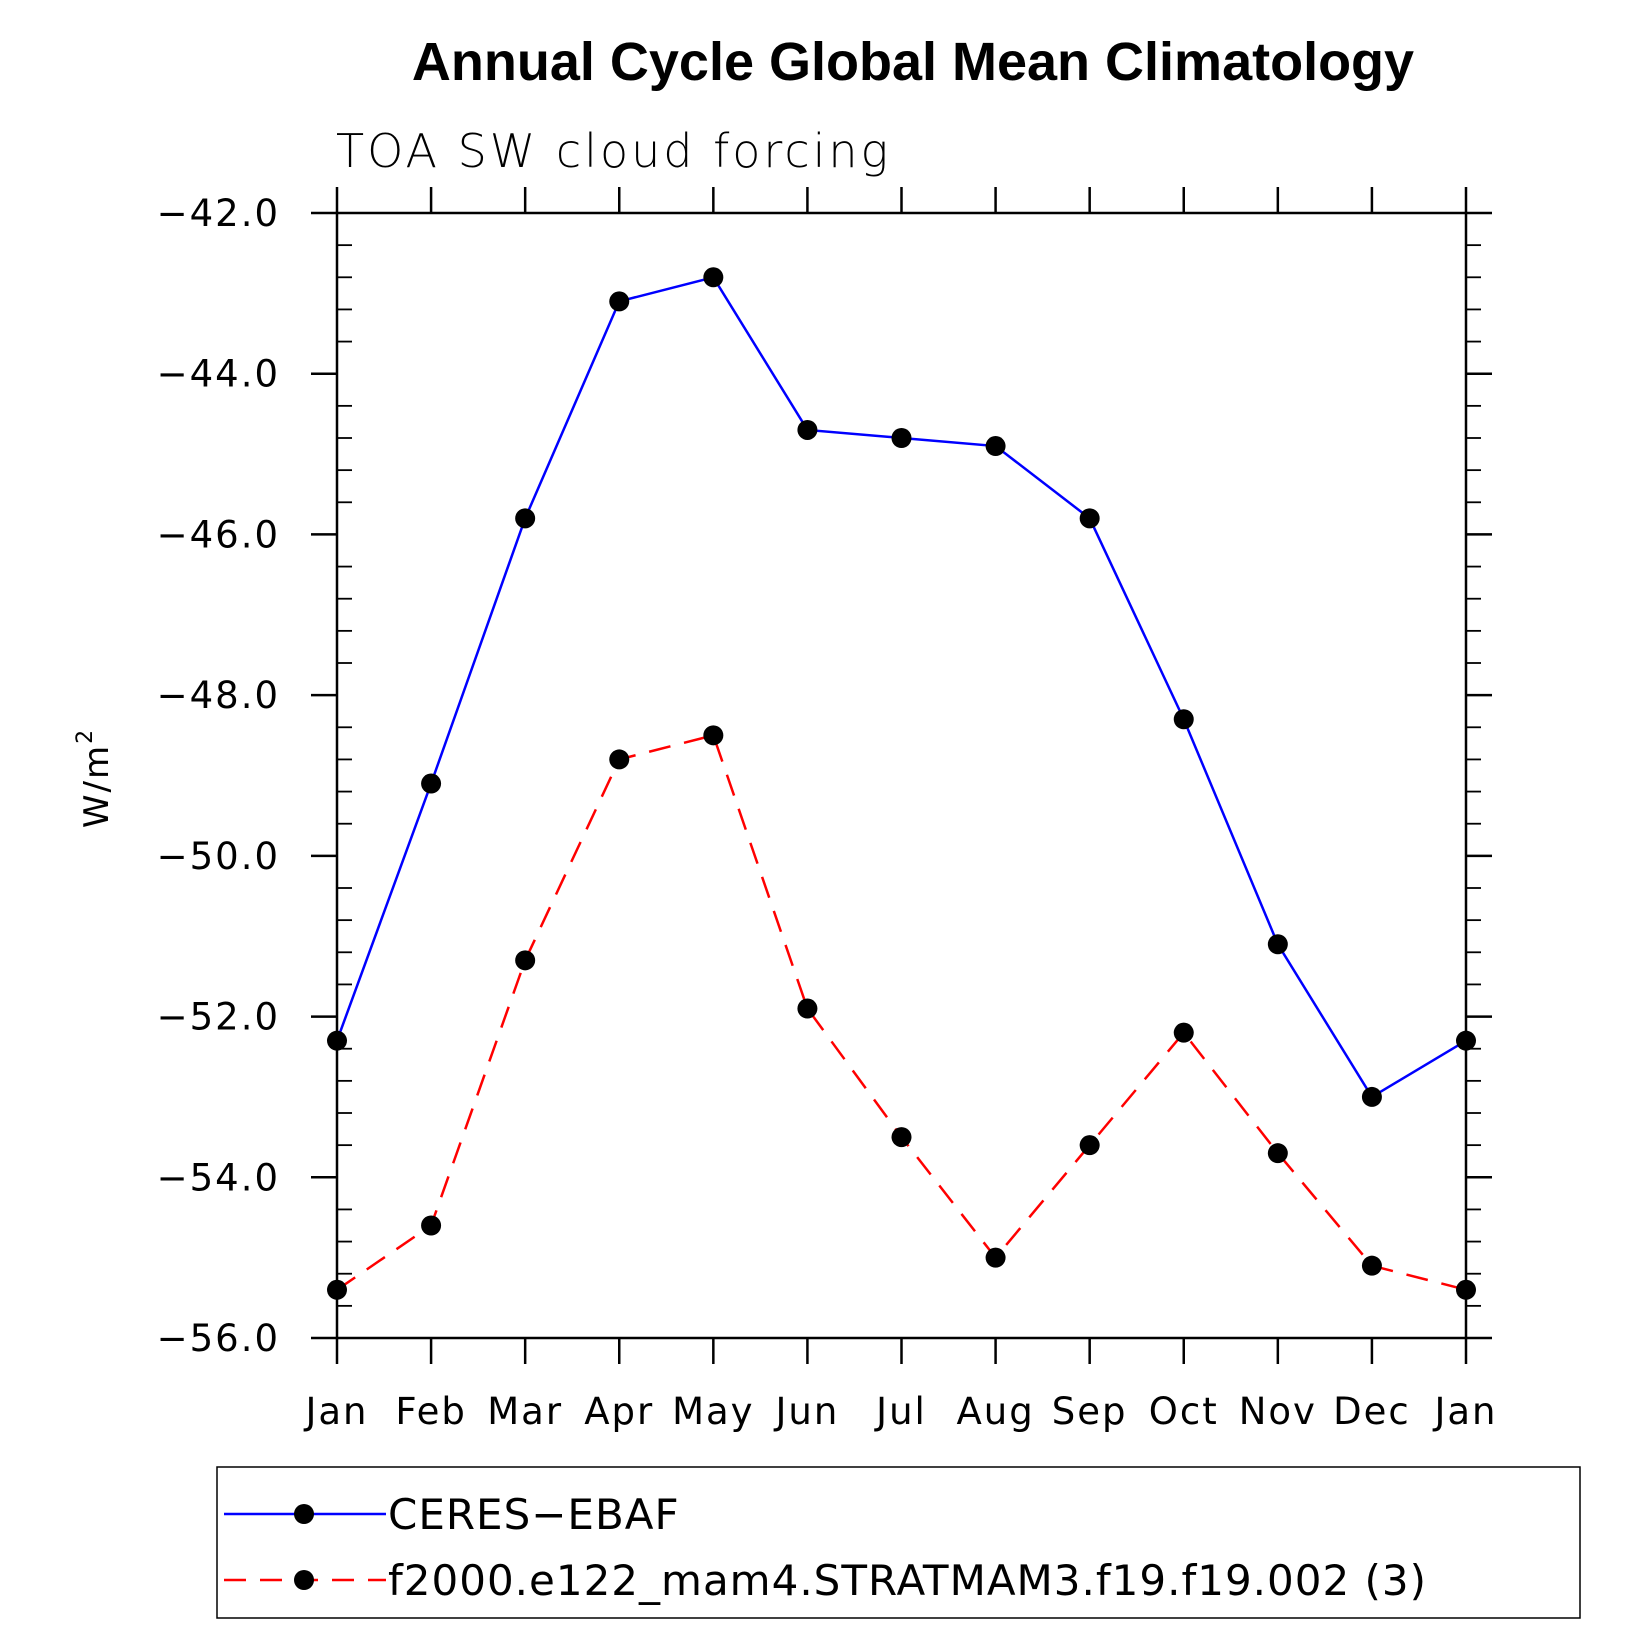  What do you see at coordinates (1278, 1411) in the screenshot?
I see `x-tick-label: Nov` at bounding box center [1278, 1411].